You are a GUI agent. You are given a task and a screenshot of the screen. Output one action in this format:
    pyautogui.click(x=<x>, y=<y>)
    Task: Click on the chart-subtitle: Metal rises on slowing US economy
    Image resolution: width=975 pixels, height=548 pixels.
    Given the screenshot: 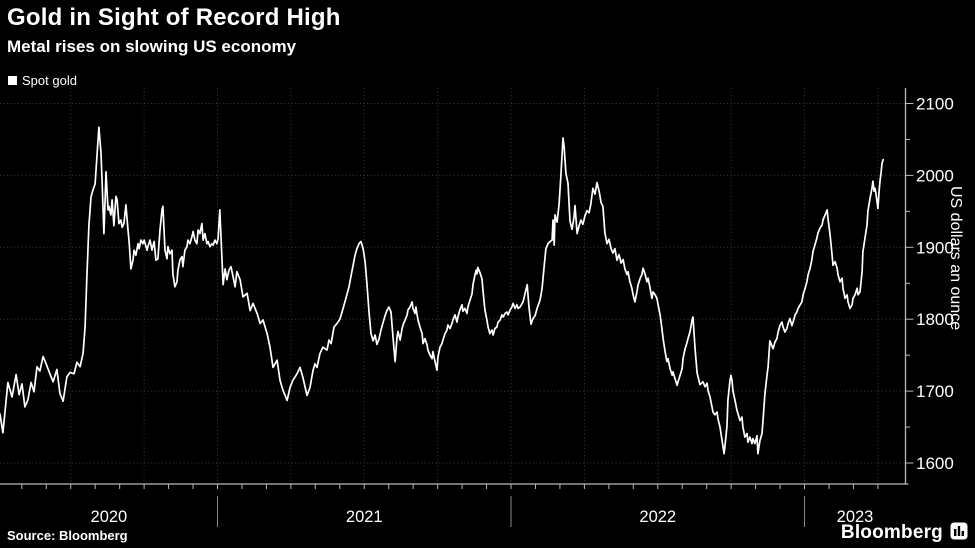 What is the action you would take?
    pyautogui.click(x=152, y=46)
    